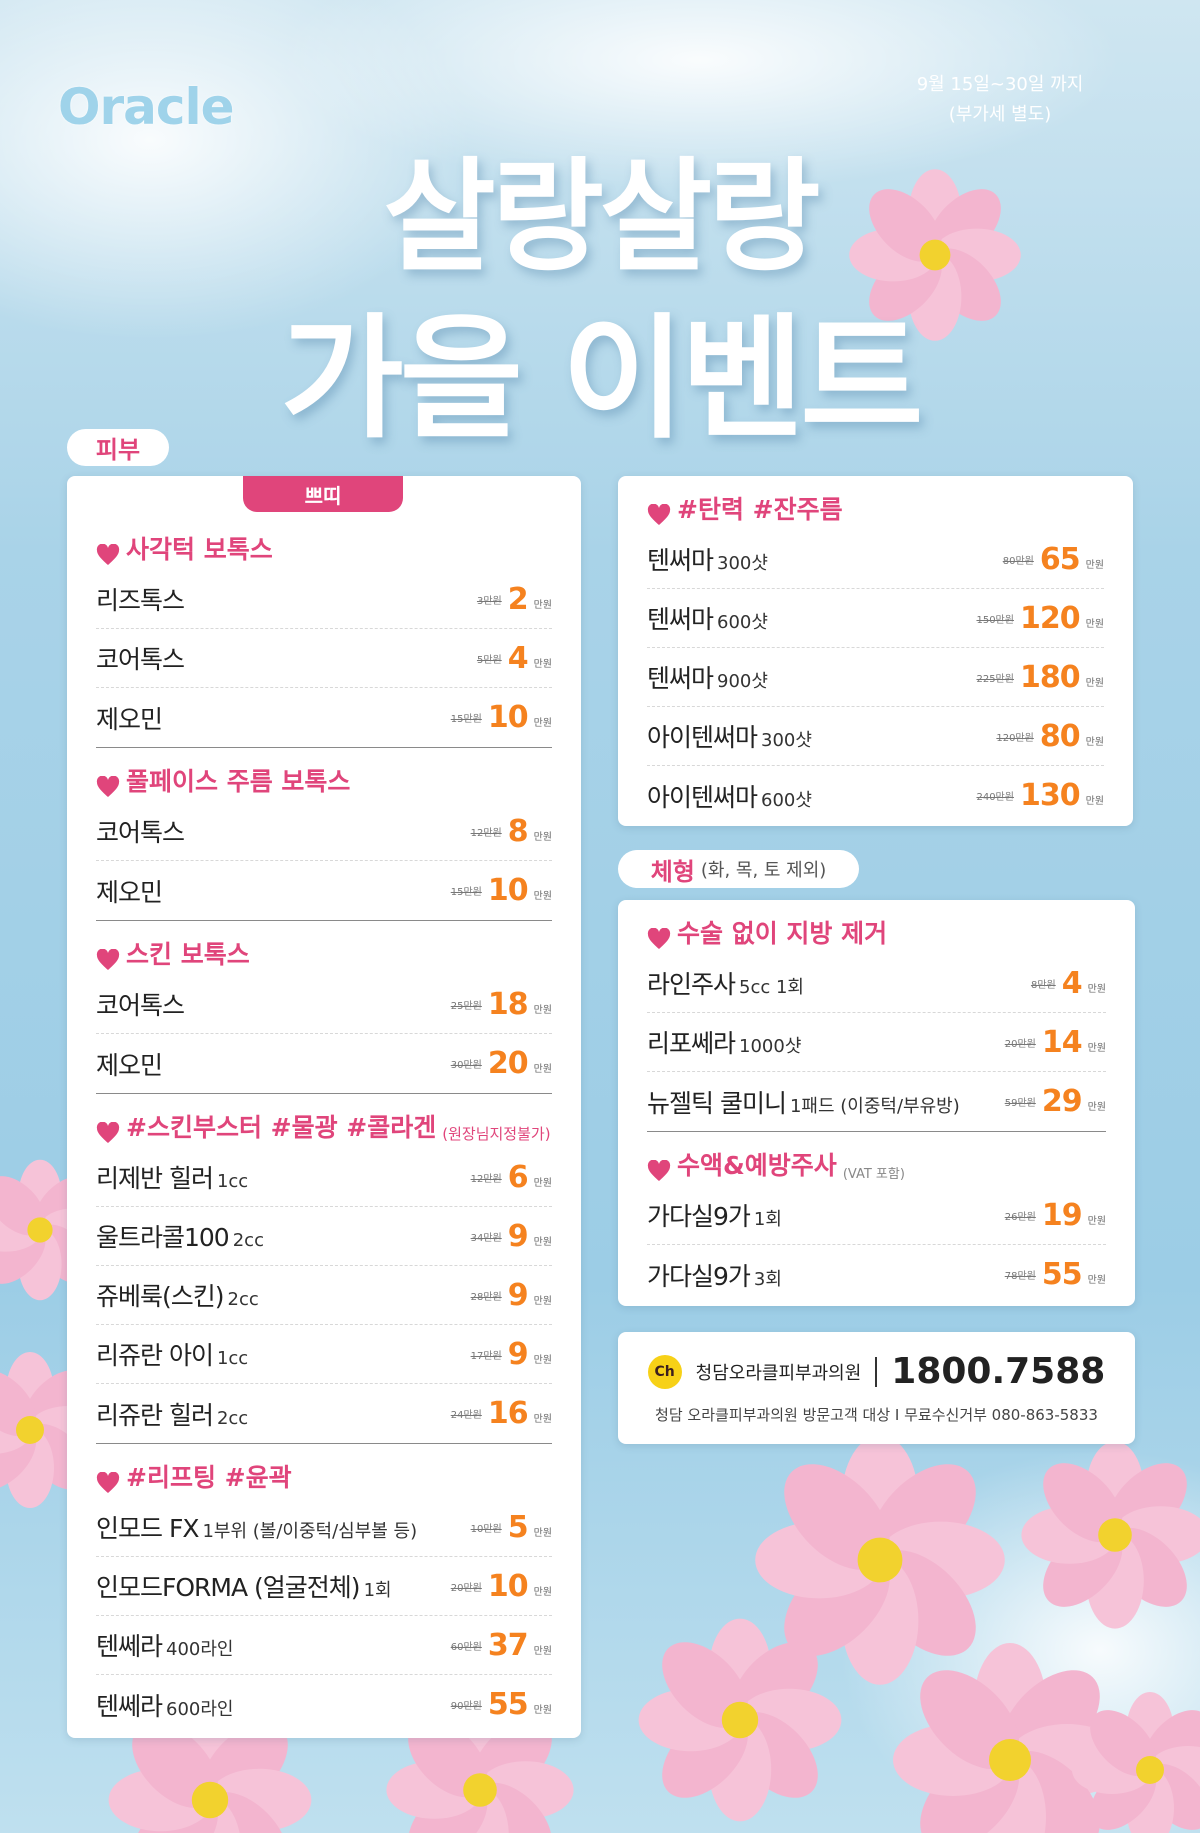 The image size is (1200, 1833). What do you see at coordinates (1062, 1215) in the screenshot?
I see `event-price: 19` at bounding box center [1062, 1215].